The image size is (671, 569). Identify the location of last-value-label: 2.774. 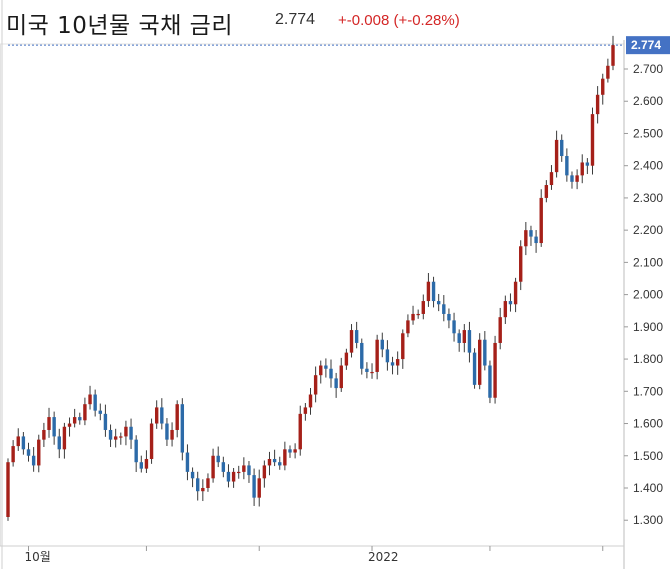
(646, 45).